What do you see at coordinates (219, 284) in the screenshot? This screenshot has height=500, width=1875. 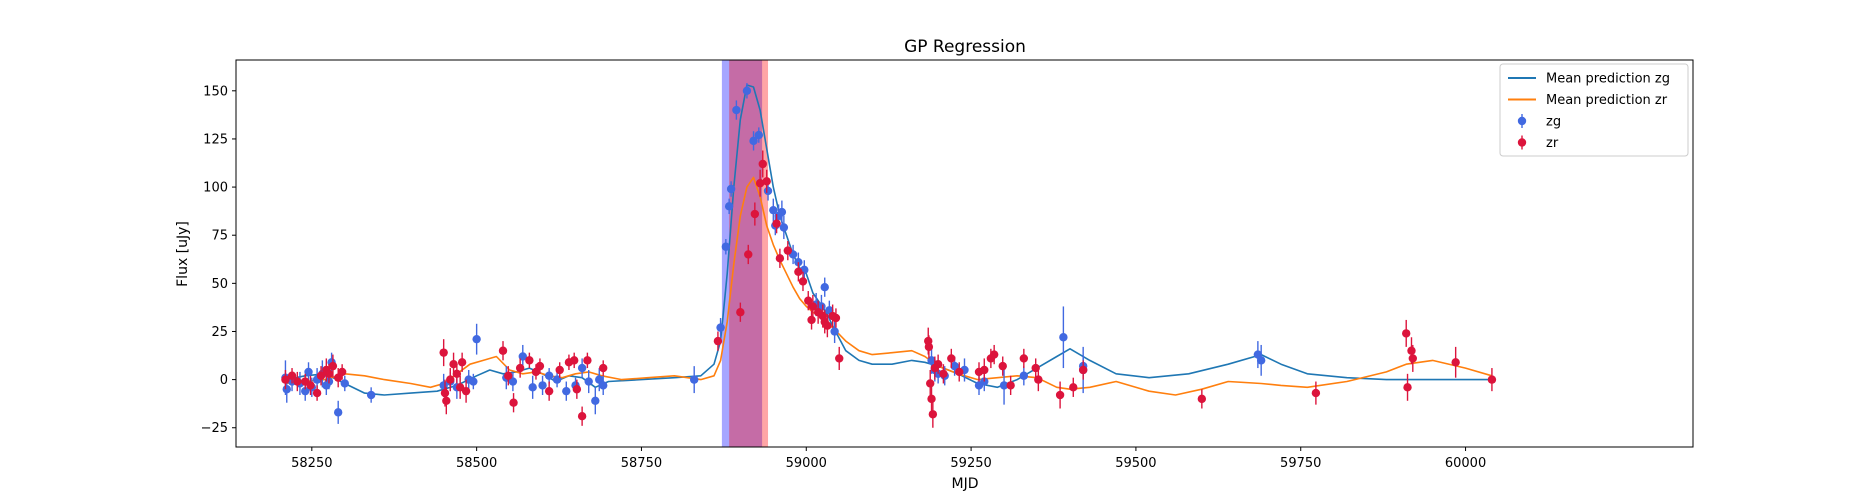 I see `y-tick-label: 50` at bounding box center [219, 284].